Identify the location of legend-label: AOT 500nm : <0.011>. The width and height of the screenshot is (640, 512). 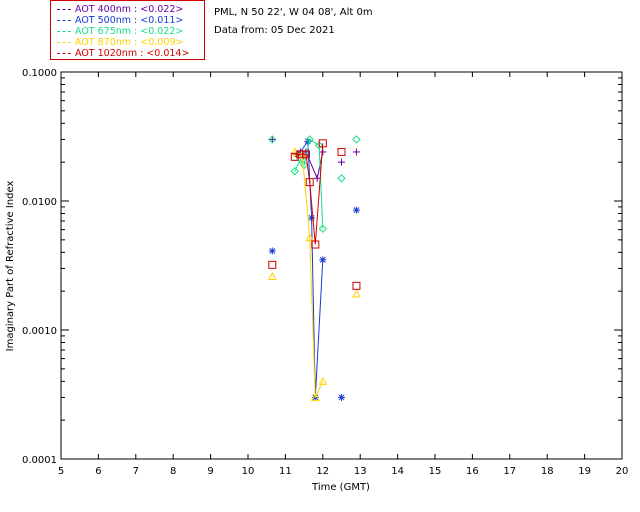
(129, 20).